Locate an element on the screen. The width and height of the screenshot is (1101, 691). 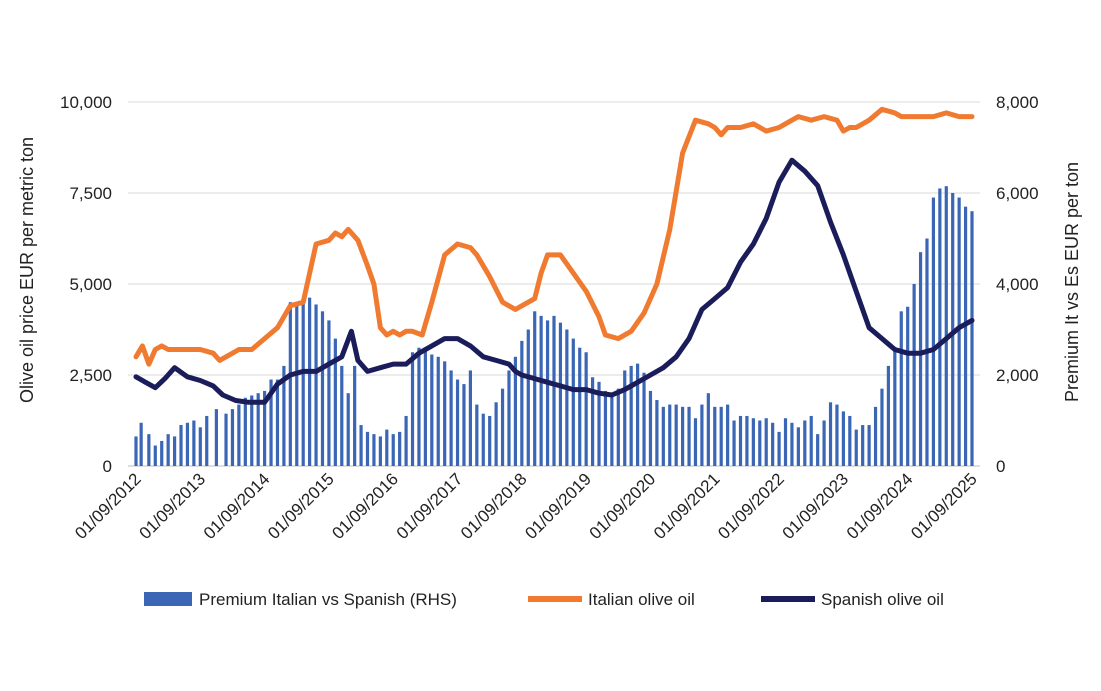
legend-item-italian: Italian olive oil is located at coordinates (611, 599).